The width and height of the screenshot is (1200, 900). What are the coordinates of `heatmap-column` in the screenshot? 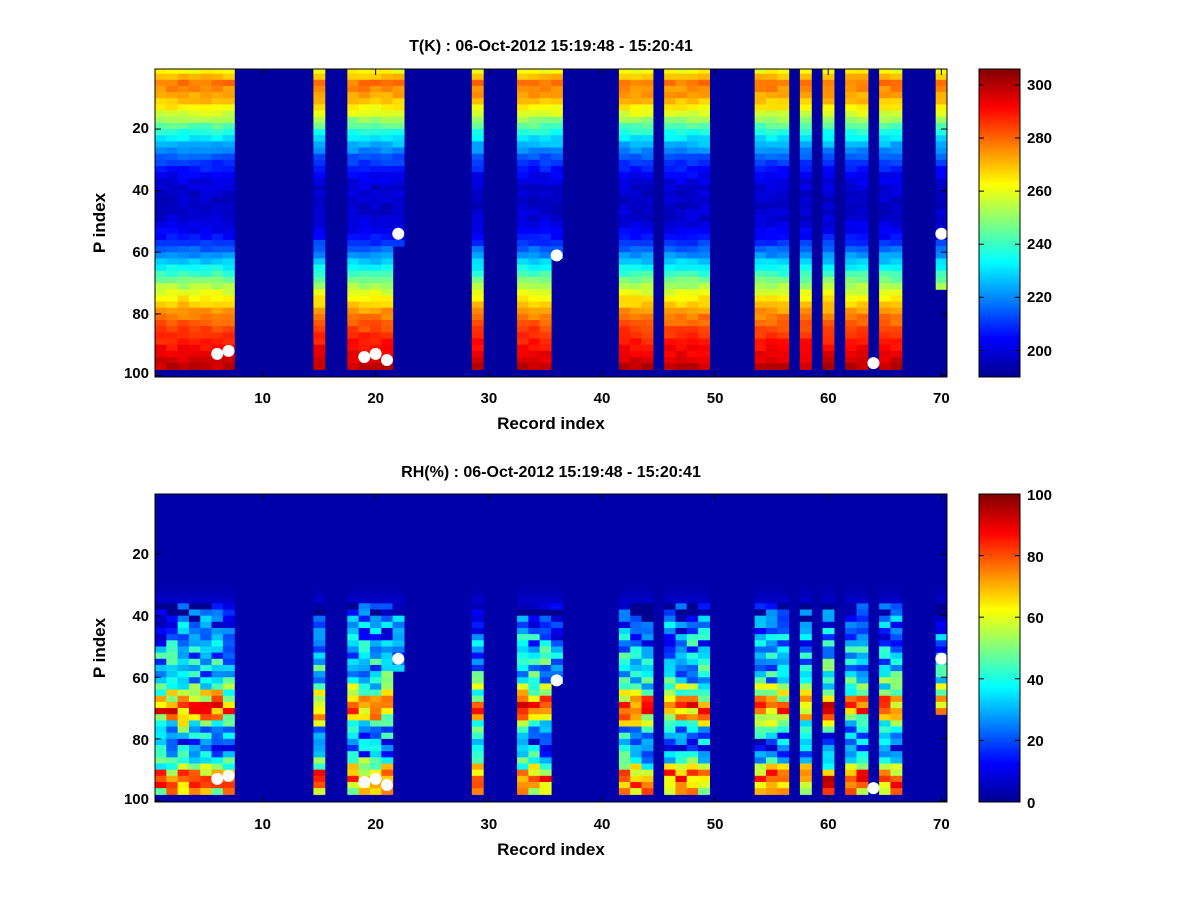 It's located at (364, 644).